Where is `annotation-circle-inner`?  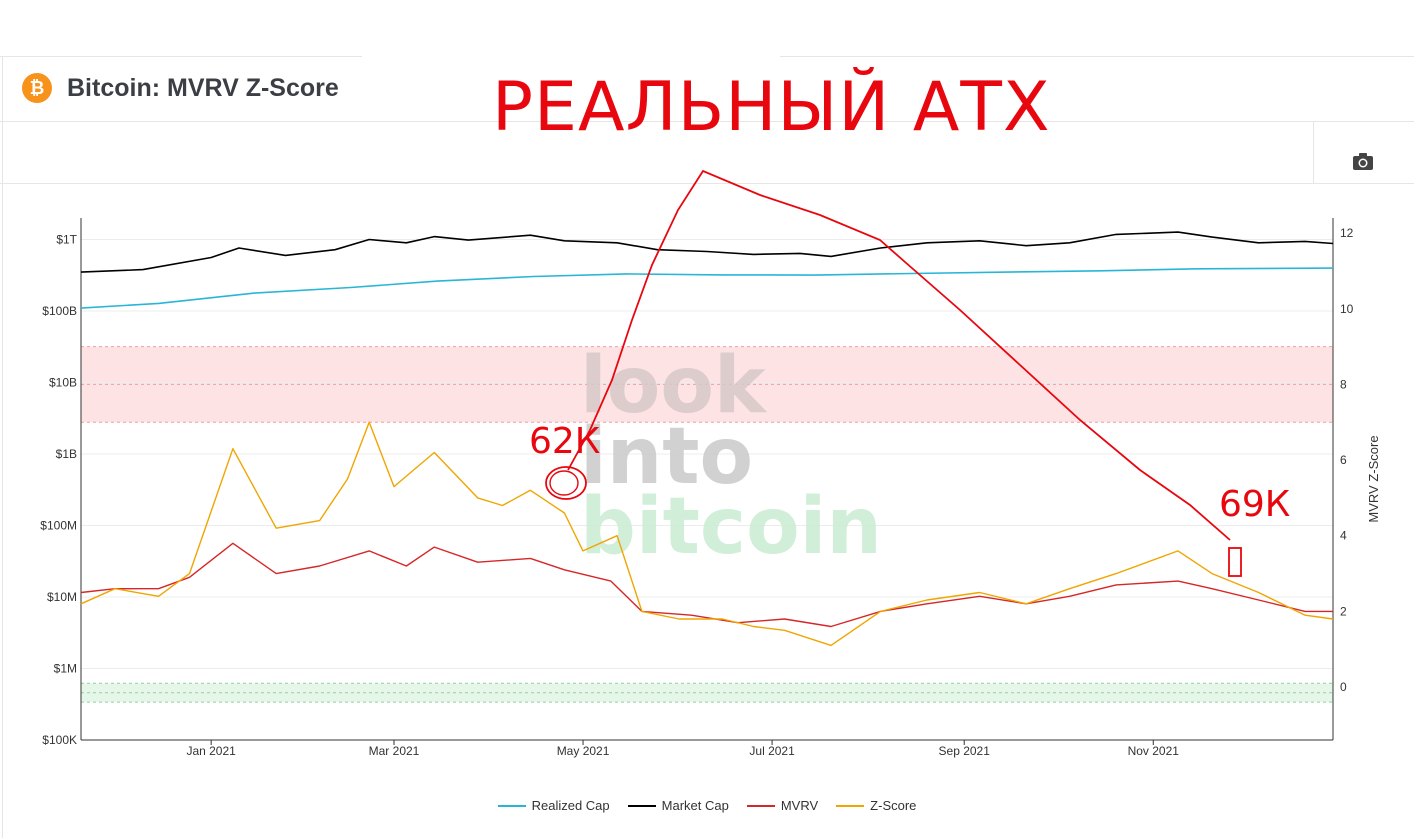 annotation-circle-inner is located at coordinates (564, 483).